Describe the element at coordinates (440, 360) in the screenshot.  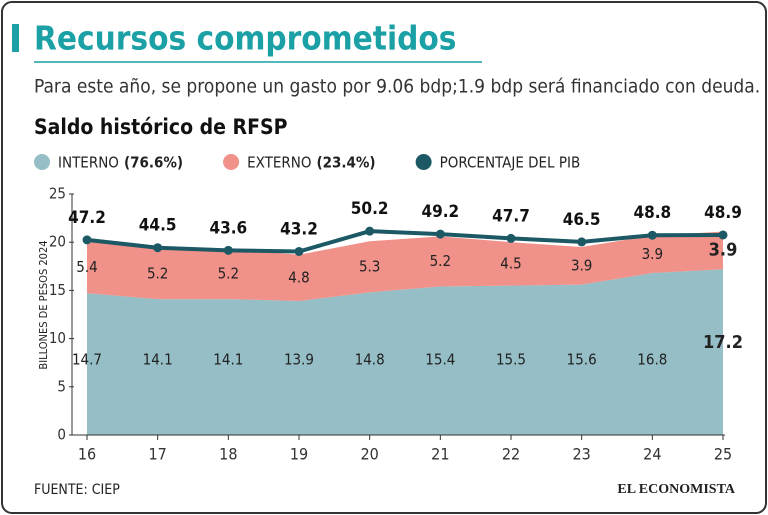
I see `value-label: 15.4` at that location.